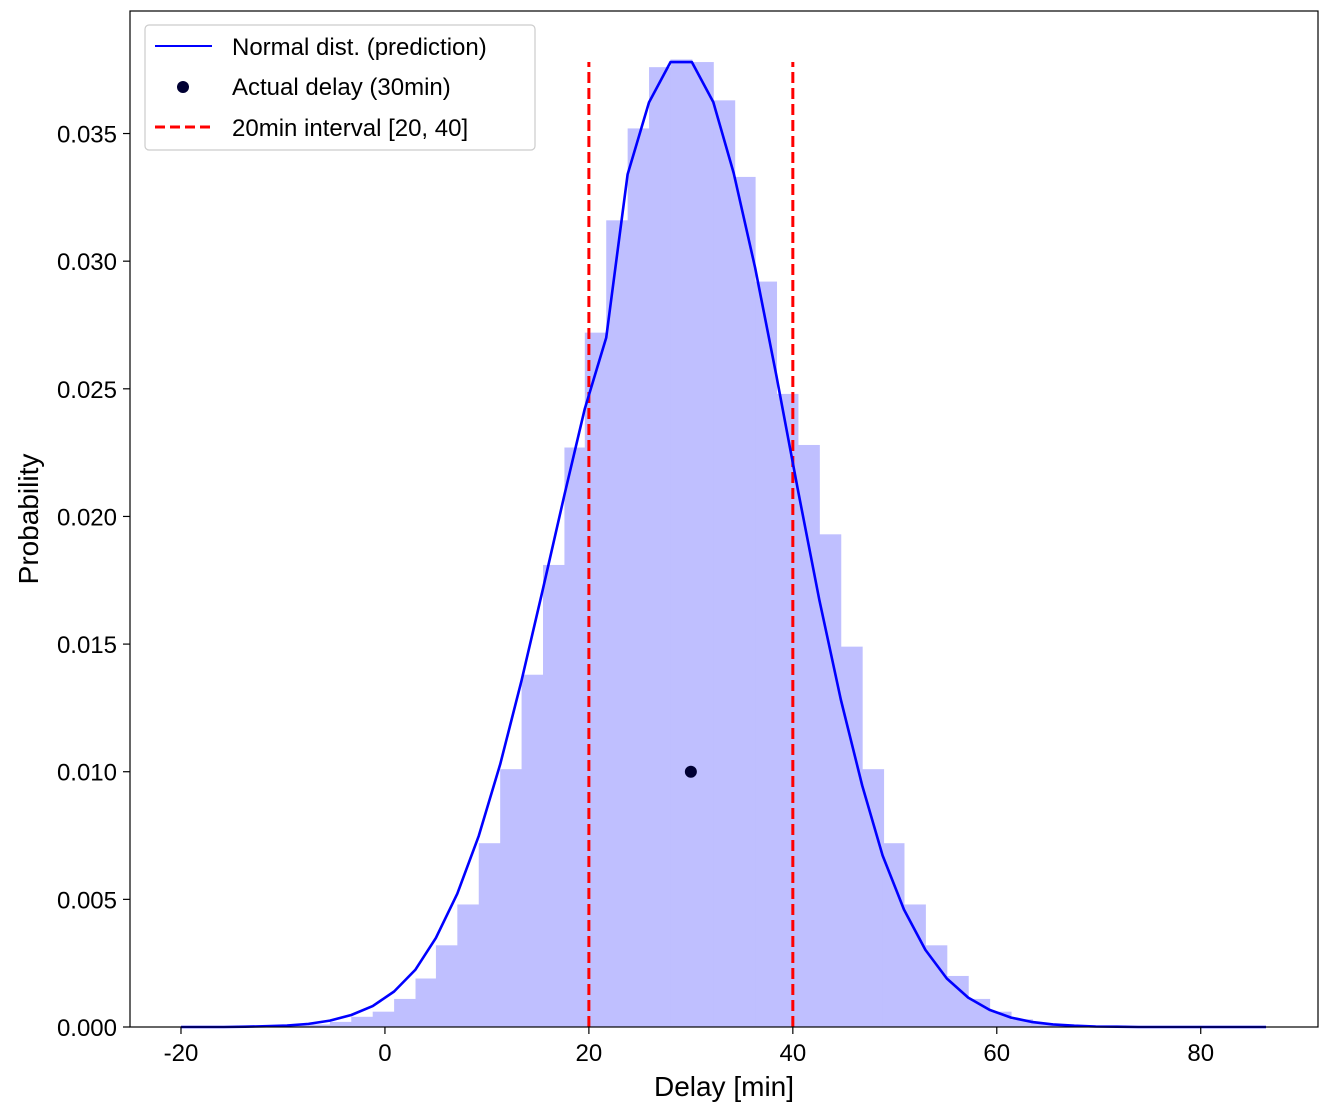 This screenshot has height=1112, width=1329. Describe the element at coordinates (350, 128) in the screenshot. I see `legend-label-interval: 20min interval [20, 40]` at that location.